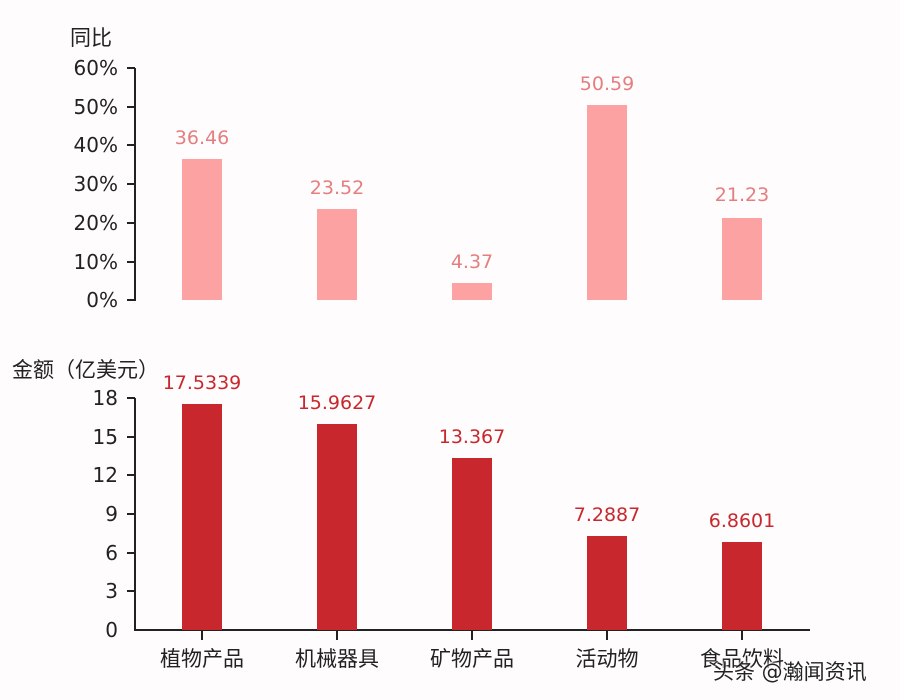 Image resolution: width=900 pixels, height=700 pixels. I want to click on amount-bar-plant-products, so click(202, 517).